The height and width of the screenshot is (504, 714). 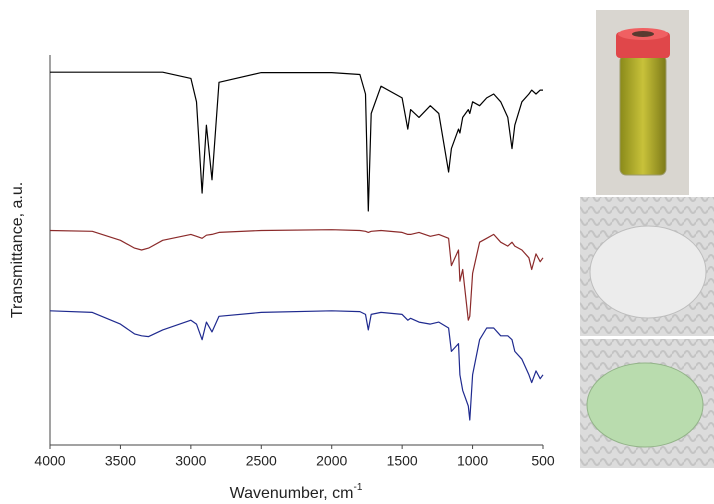 I want to click on x-tick-label: 2500, so click(x=261, y=461).